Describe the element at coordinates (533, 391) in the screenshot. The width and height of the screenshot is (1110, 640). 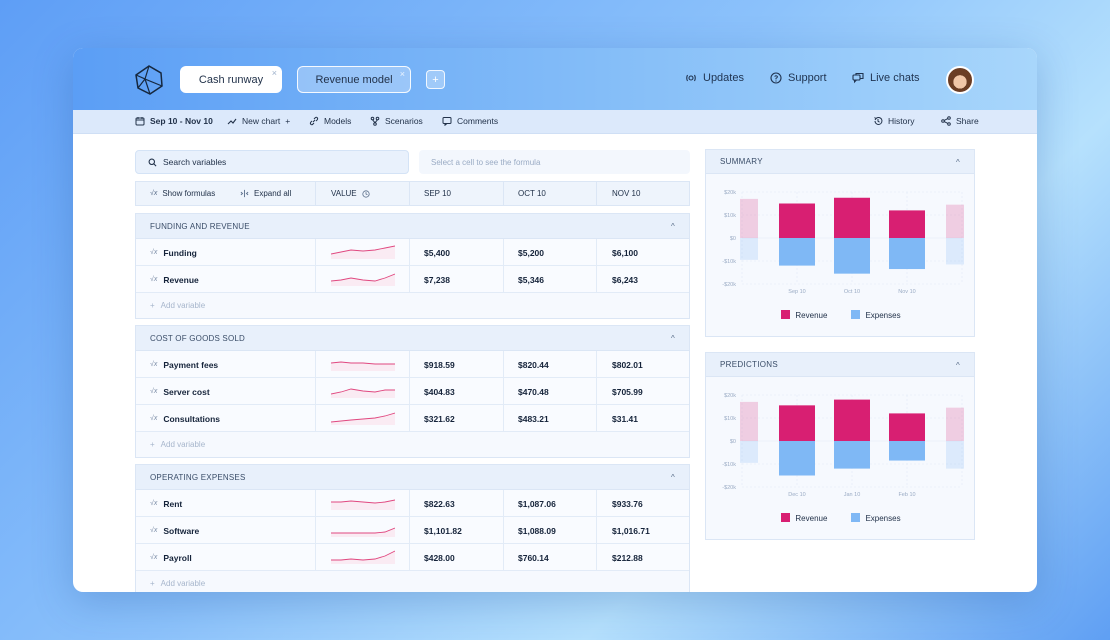
I see `value-cell: $470.48` at that location.